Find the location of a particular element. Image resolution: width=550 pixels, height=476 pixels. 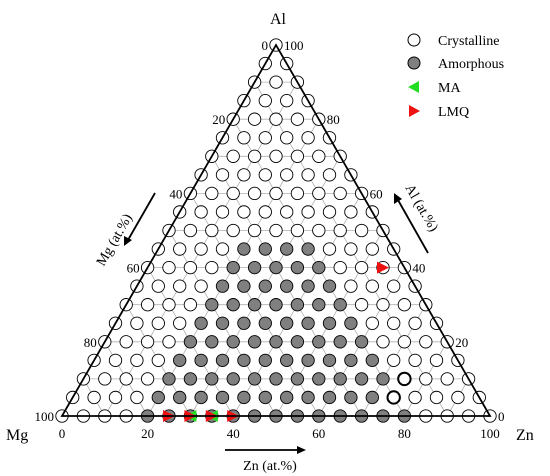

al-tick-label: 40 is located at coordinates (418, 268).